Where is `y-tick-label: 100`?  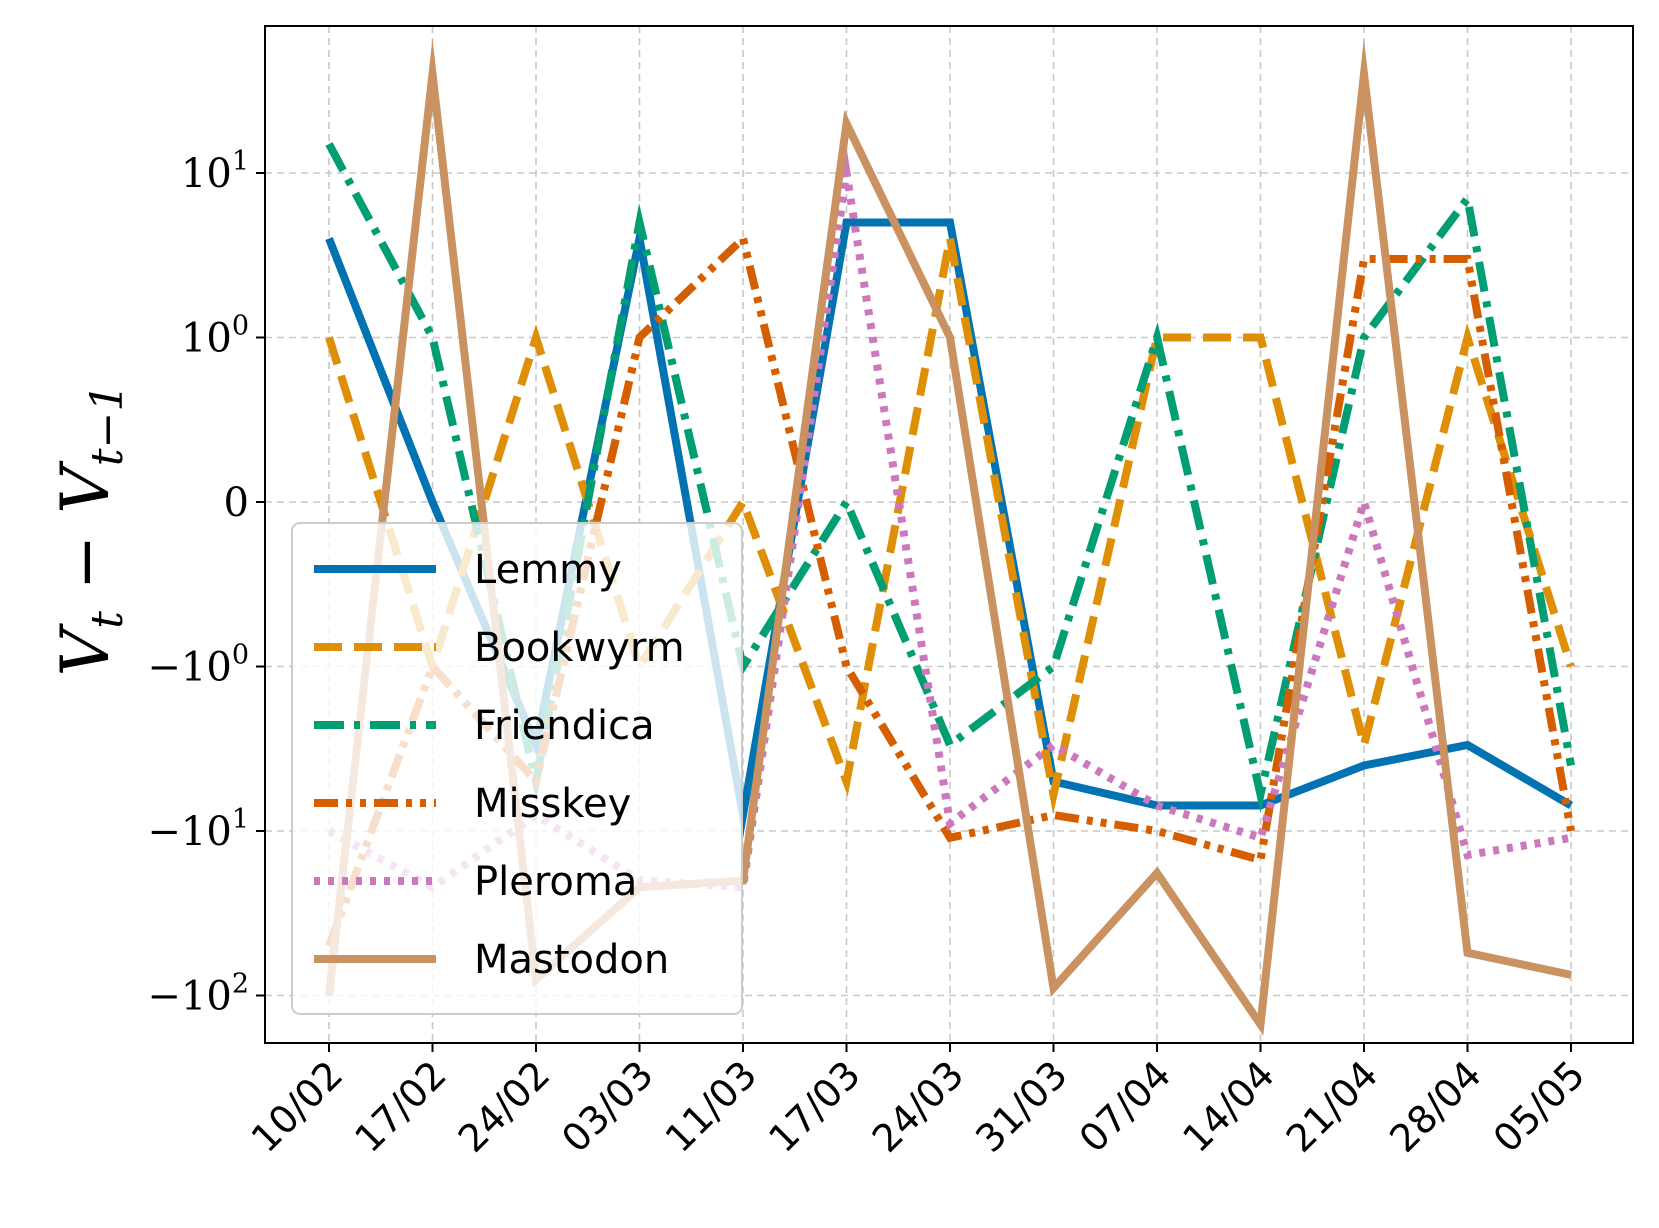 y-tick-label: 100 is located at coordinates (215, 336).